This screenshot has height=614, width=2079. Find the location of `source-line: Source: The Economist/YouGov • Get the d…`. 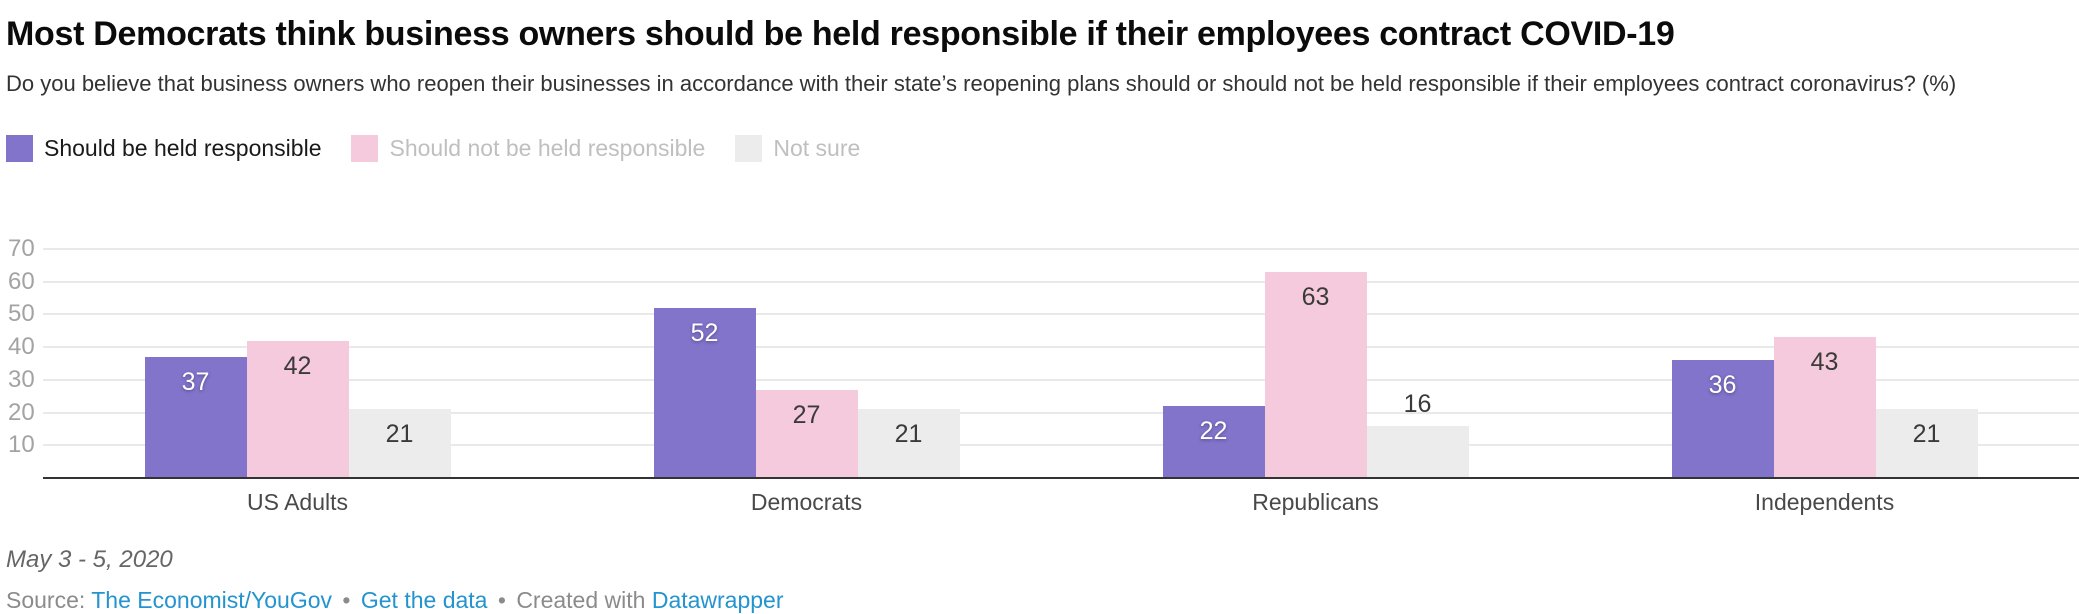

source-line: Source: The Economist/YouGov • Get the d… is located at coordinates (395, 600).